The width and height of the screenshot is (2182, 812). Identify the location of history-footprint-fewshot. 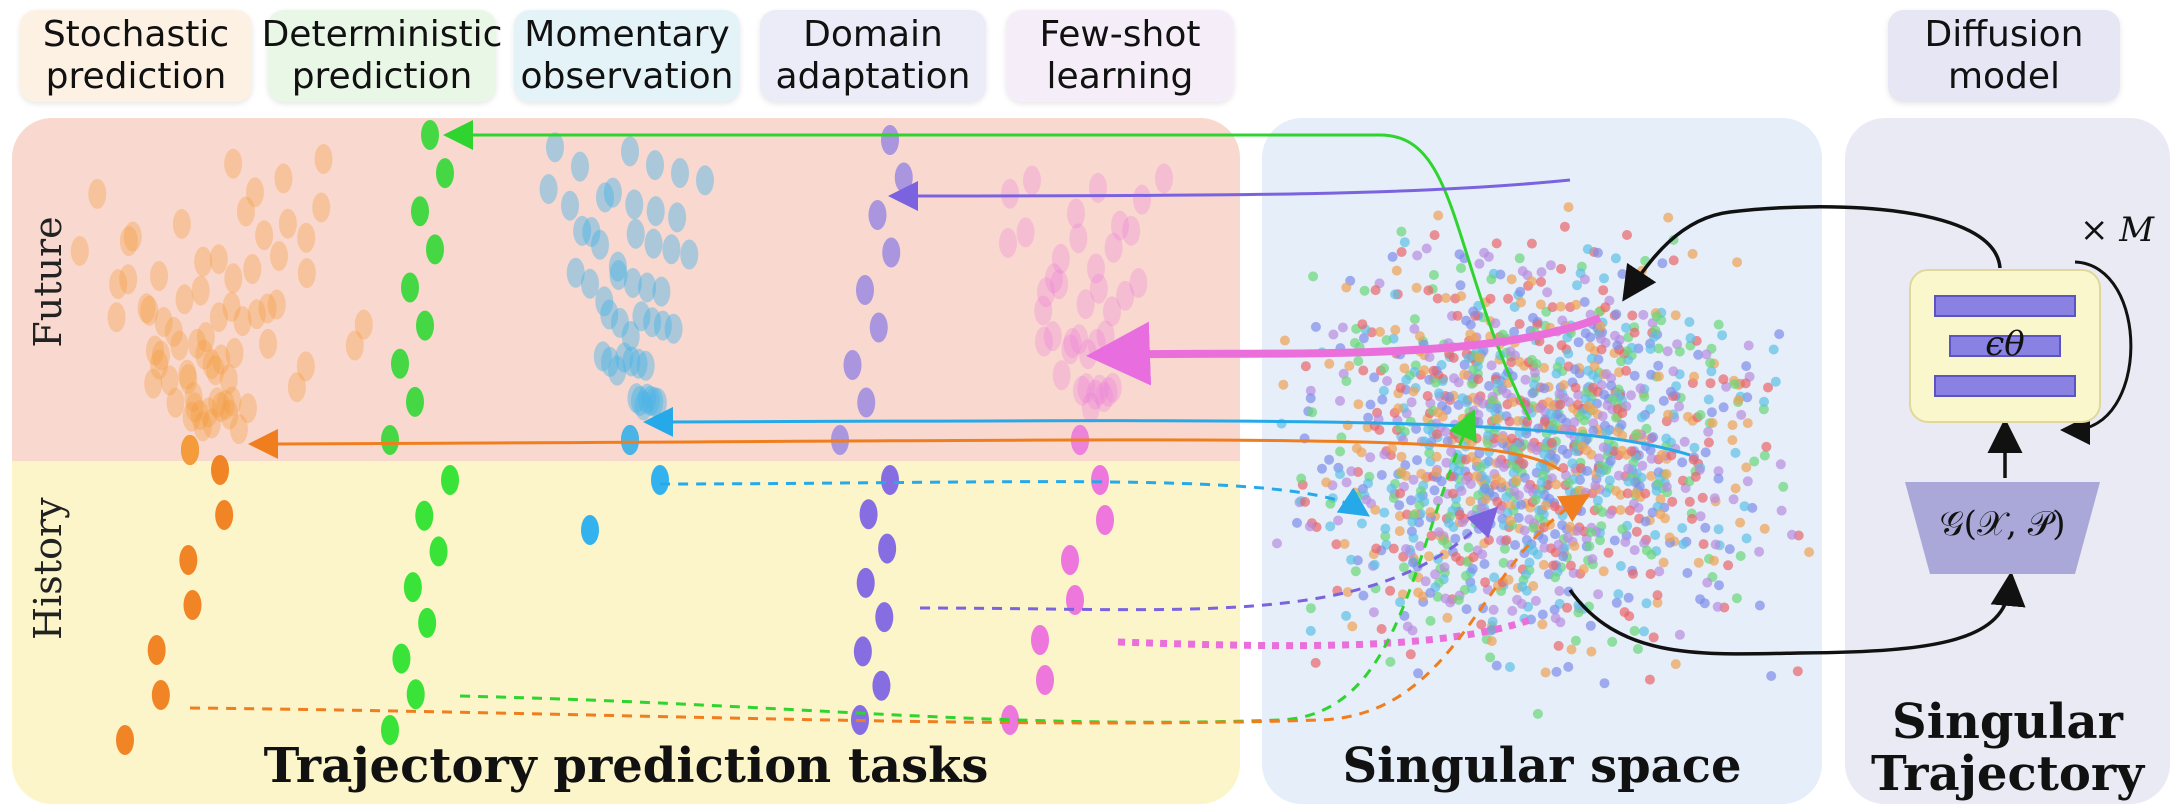
(1075, 600).